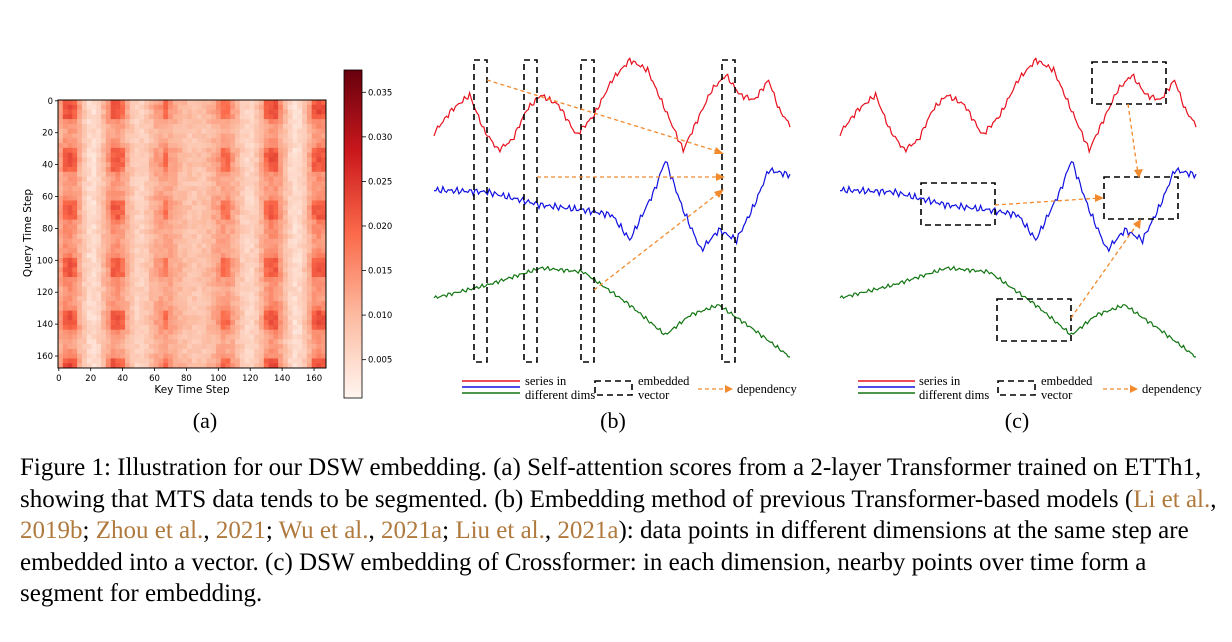  Describe the element at coordinates (149, 530) in the screenshot. I see `citation-link: Zhou et al.` at that location.